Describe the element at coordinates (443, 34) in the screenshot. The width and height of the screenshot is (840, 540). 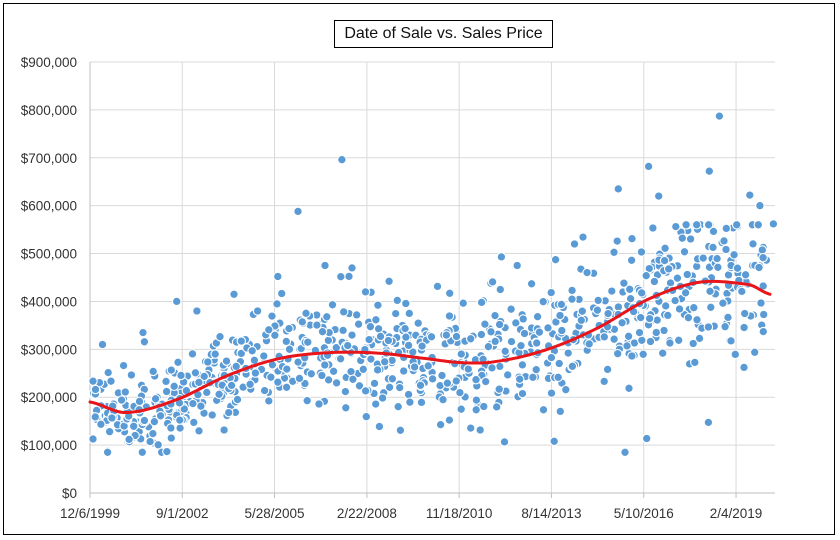
I see `chart-title: Date of Sale vs. Sales Price` at that location.